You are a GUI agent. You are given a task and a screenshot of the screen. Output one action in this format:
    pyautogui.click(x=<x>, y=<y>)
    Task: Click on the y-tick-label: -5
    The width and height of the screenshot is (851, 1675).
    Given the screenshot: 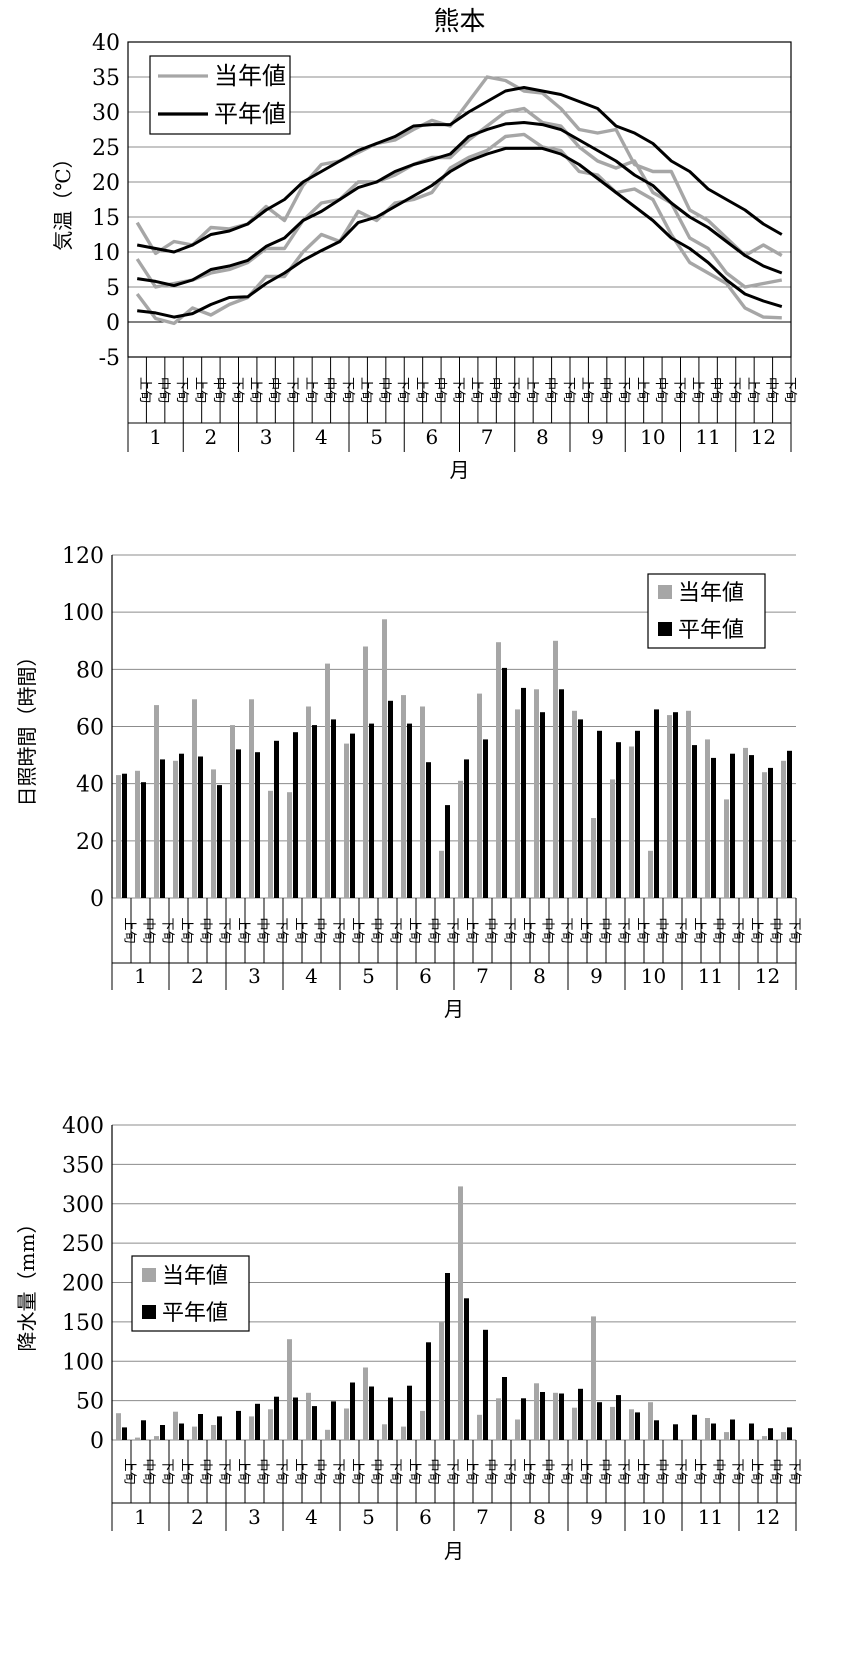 What is the action you would take?
    pyautogui.click(x=109, y=358)
    